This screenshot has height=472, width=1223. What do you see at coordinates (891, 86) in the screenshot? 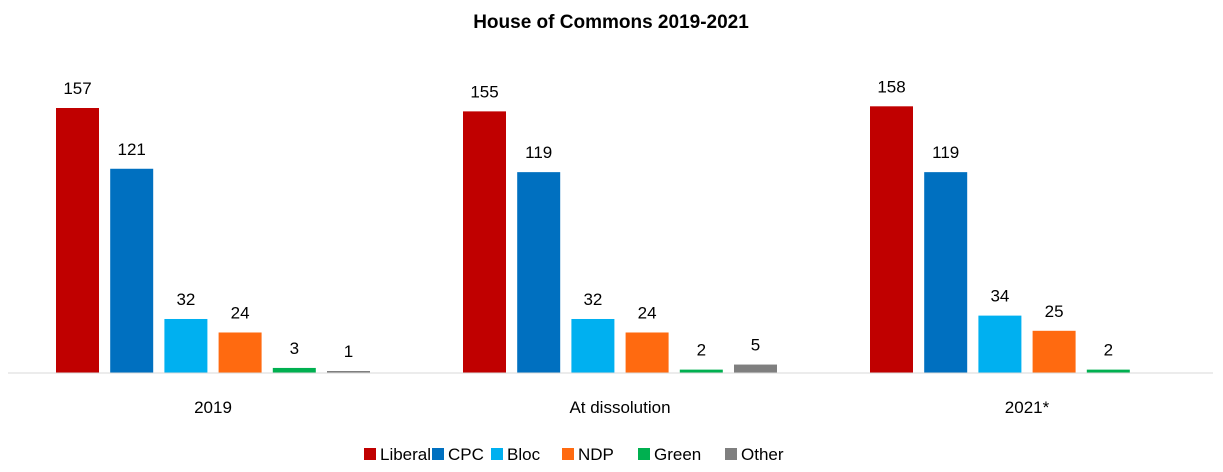
I see `data-label-liberal-2: 158` at bounding box center [891, 86].